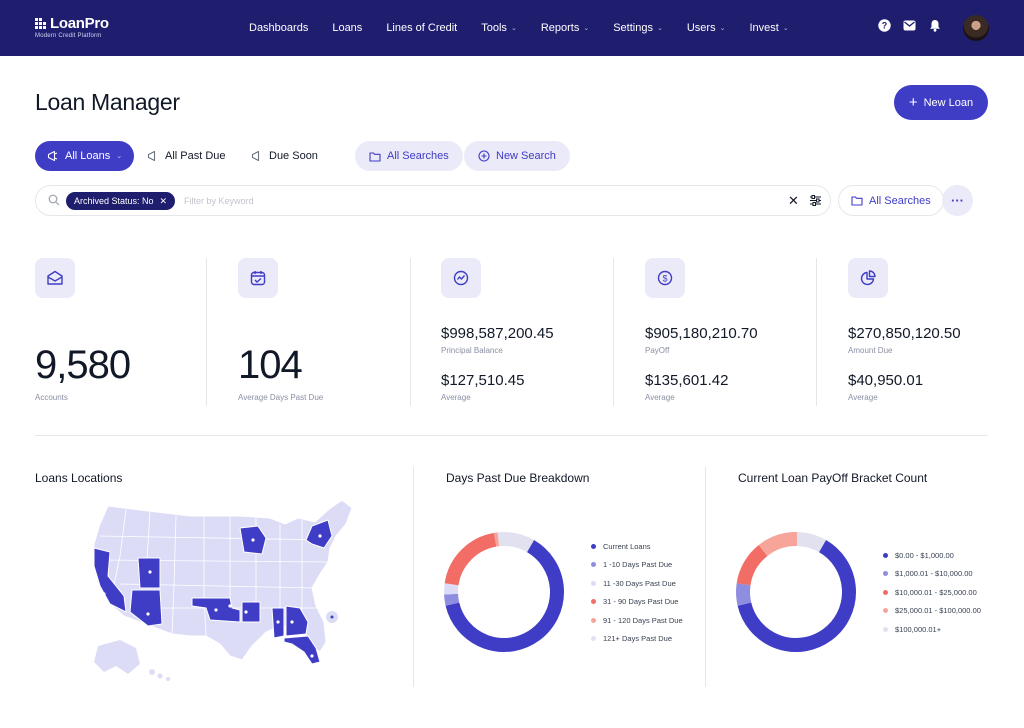 The image size is (1024, 728). I want to click on plus-icon: +, so click(913, 102).